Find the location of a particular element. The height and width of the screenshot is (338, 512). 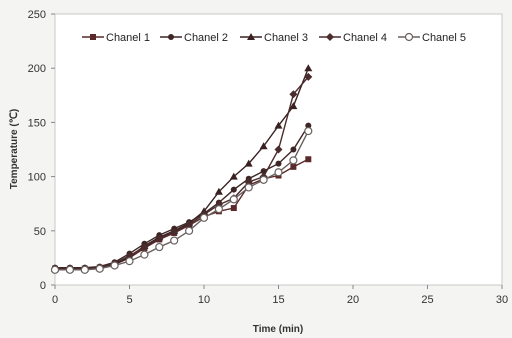

x-tick-label: 25 is located at coordinates (427, 300).